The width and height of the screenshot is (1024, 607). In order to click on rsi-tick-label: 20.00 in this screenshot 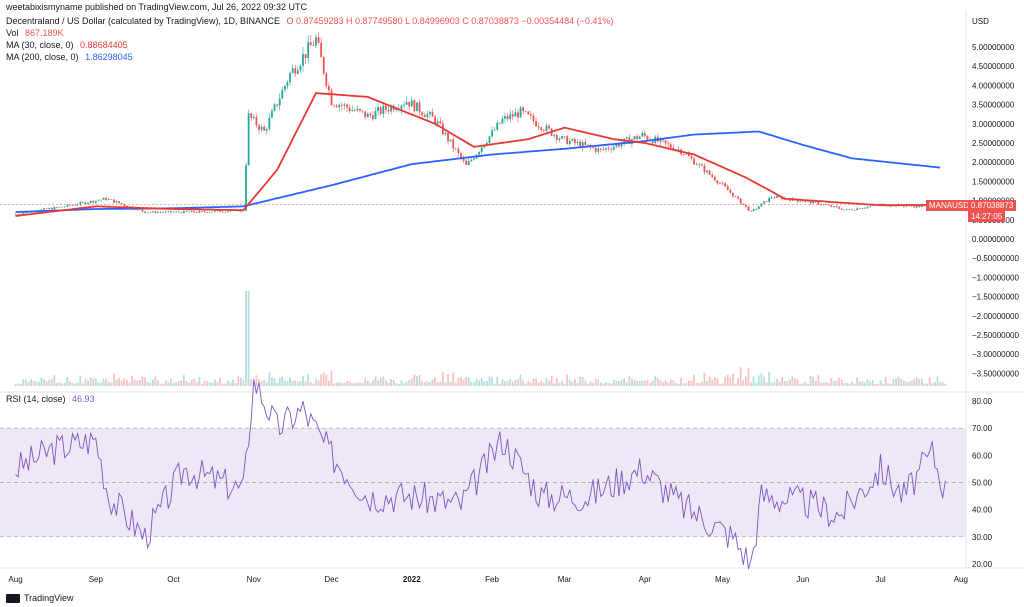, I will do `click(982, 564)`.